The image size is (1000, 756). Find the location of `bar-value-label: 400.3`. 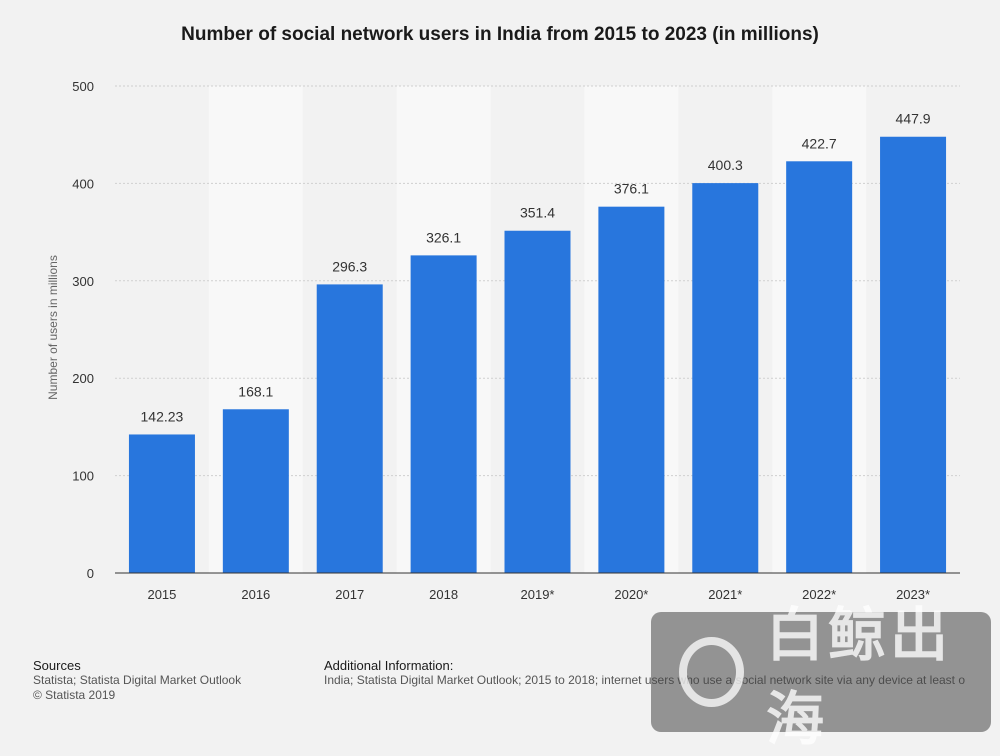

bar-value-label: 400.3 is located at coordinates (725, 165).